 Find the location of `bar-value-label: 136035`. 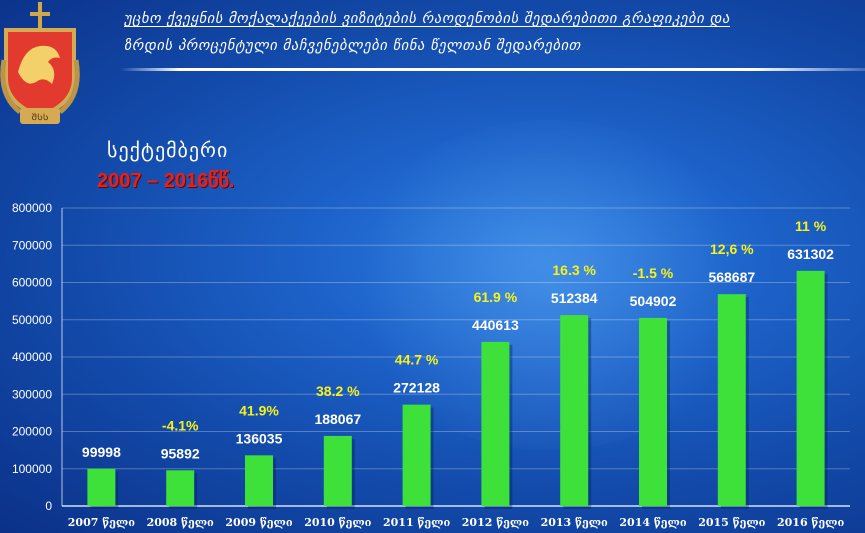

bar-value-label: 136035 is located at coordinates (259, 438).